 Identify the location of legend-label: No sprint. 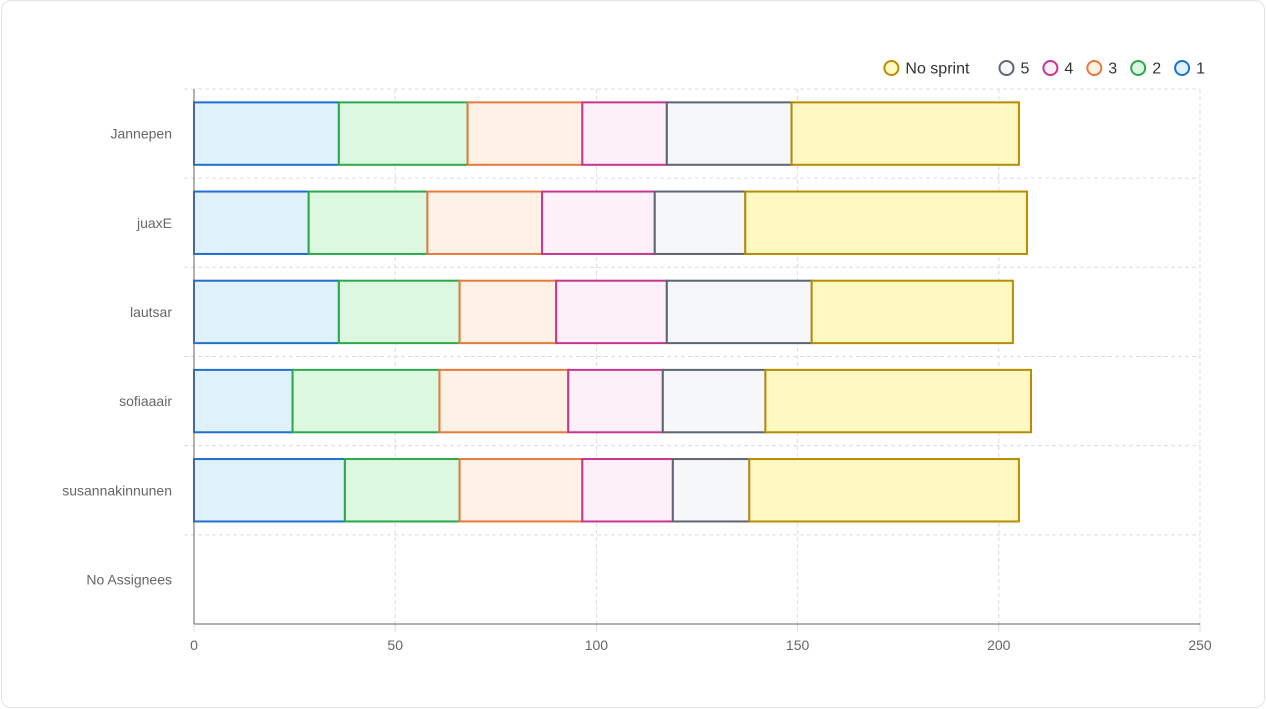
(937, 69).